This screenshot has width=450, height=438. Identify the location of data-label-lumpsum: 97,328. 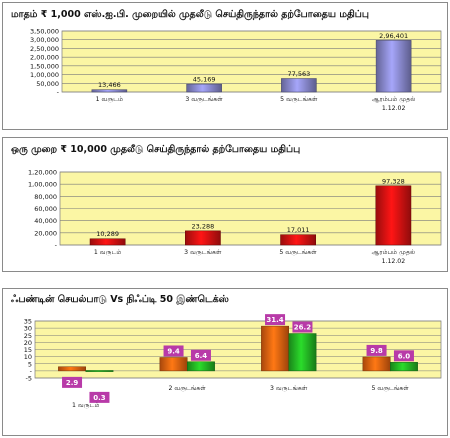
(393, 181).